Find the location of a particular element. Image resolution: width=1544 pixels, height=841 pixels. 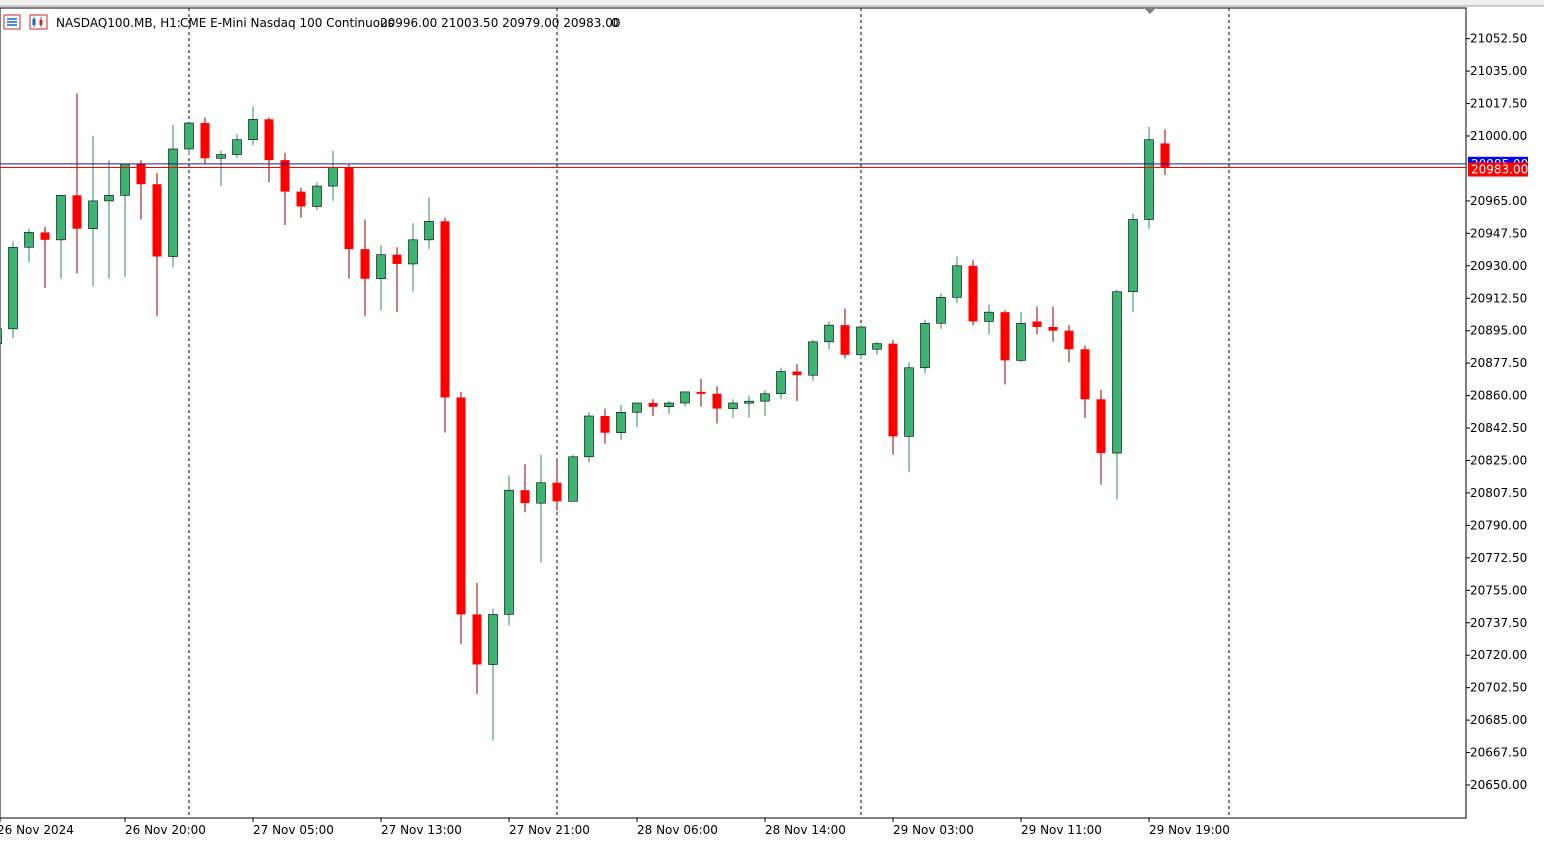

price-tick-label: 20720.00 is located at coordinates (1498, 655).